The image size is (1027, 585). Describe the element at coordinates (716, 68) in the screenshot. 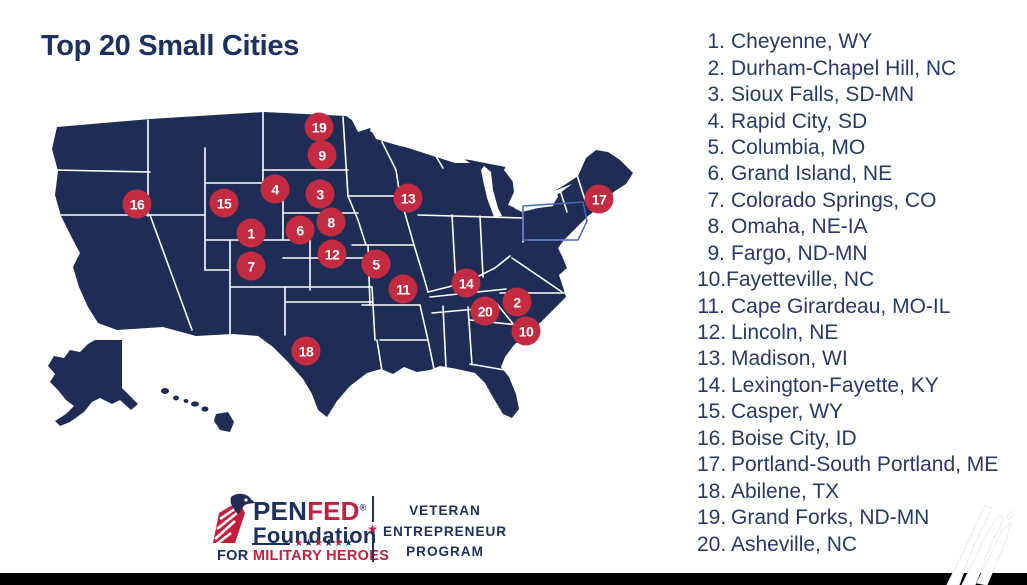

I see `rank-number: 2.` at that location.